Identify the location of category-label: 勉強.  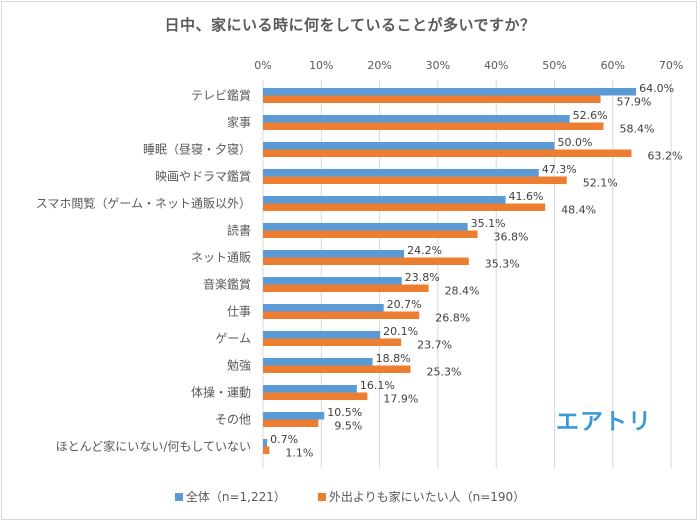
(239, 366).